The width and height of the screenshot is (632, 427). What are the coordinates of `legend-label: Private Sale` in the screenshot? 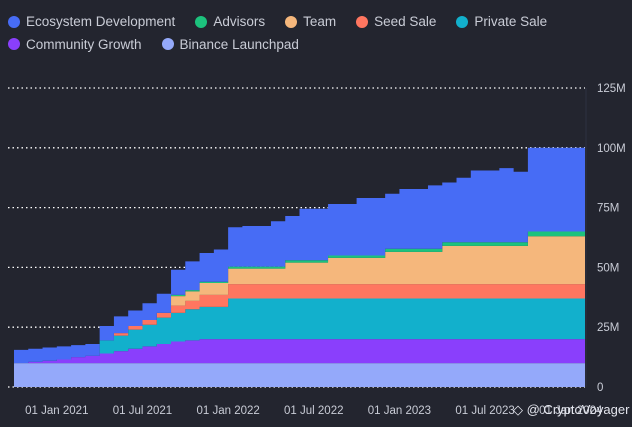 It's located at (511, 21).